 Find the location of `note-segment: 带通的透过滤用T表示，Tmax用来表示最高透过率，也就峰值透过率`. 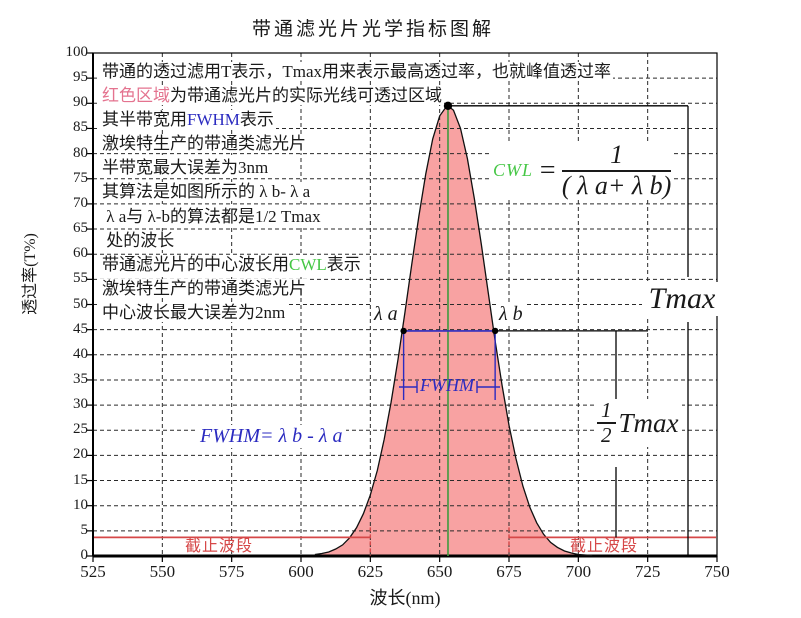

note-segment: 带通的透过滤用T表示，Tmax用来表示最高透过率，也就峰值透过率 is located at coordinates (357, 71).